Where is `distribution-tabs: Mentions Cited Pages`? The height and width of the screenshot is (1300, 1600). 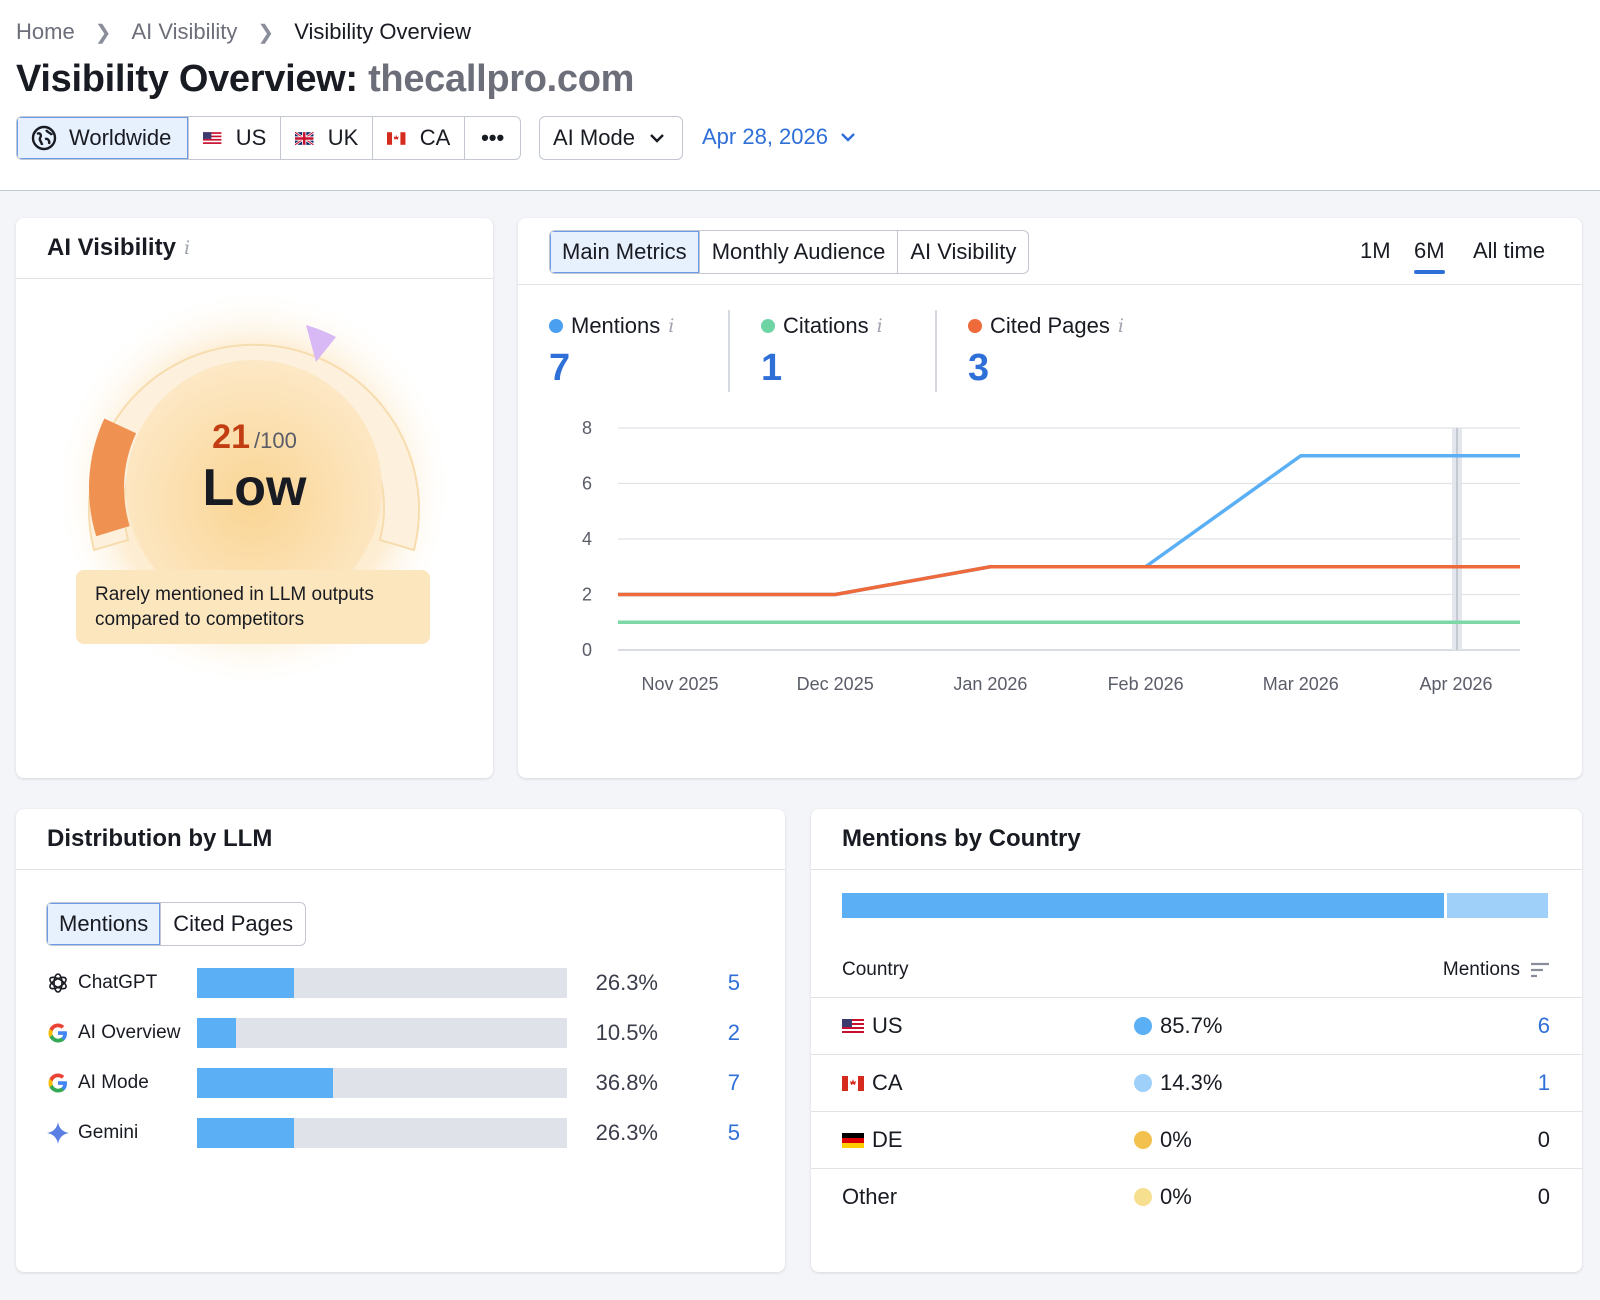 distribution-tabs: Mentions Cited Pages is located at coordinates (176, 924).